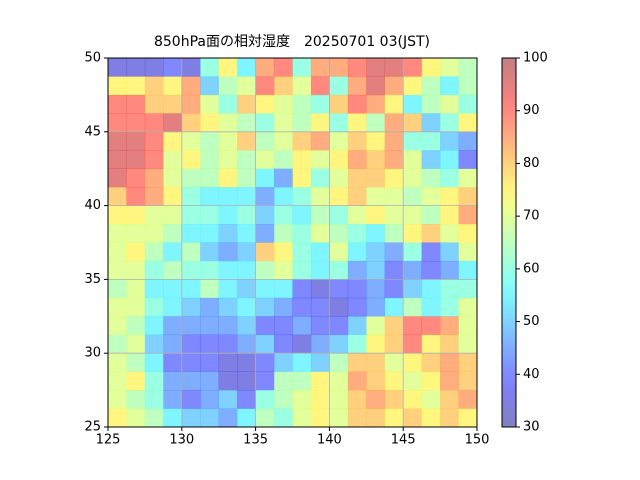  I want to click on x-tick-label: 150, so click(477, 440).